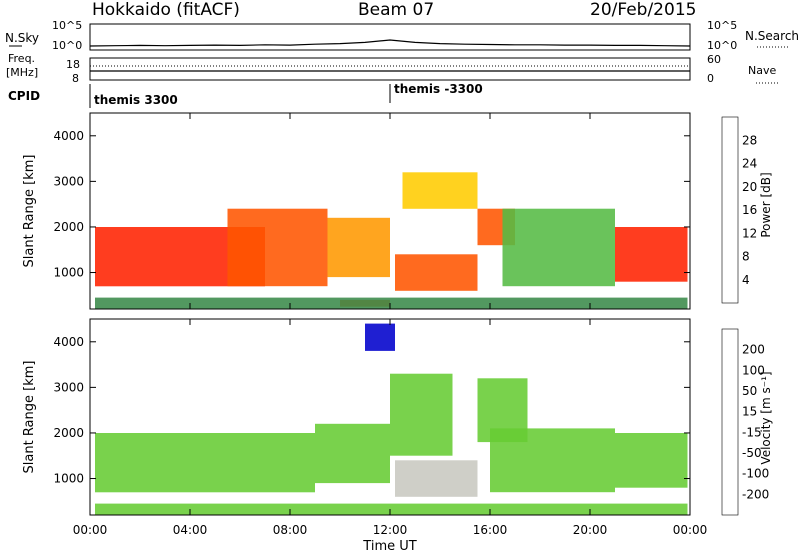 Image resolution: width=800 pixels, height=554 pixels. I want to click on velocity-colorbar-tick-4: -15, so click(752, 432).